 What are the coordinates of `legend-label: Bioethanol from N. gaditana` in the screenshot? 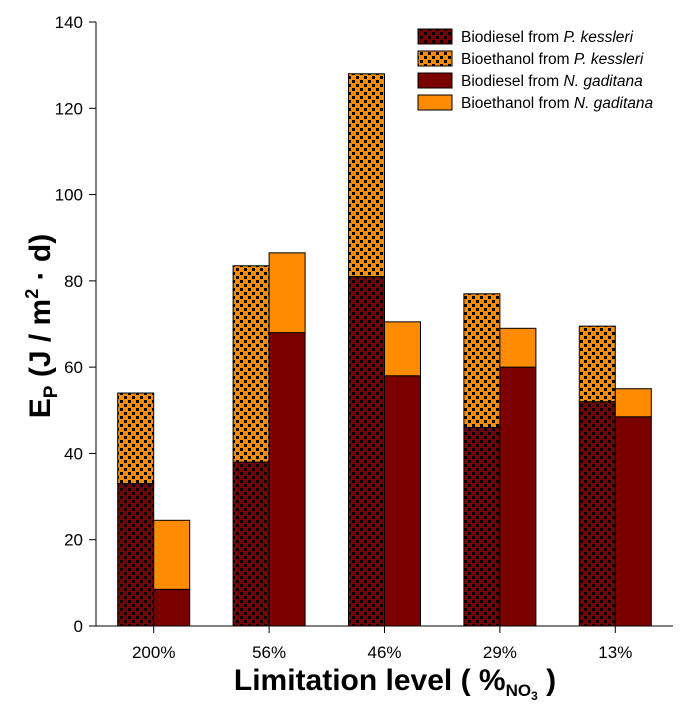 It's located at (557, 103).